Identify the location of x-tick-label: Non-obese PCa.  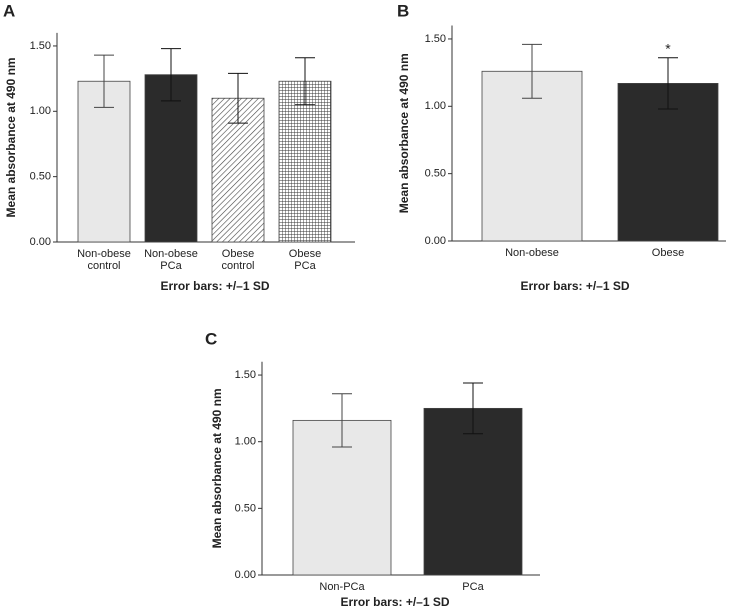
(171, 260).